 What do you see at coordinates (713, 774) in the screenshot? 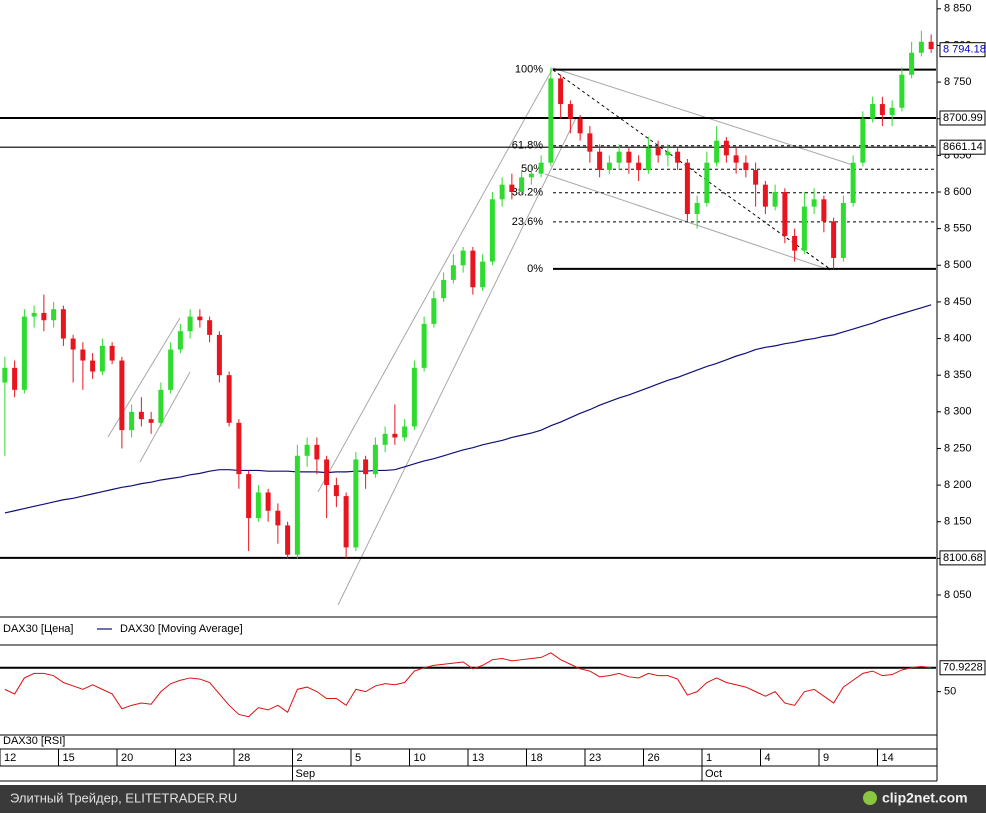
I see `month-label: Oct` at bounding box center [713, 774].